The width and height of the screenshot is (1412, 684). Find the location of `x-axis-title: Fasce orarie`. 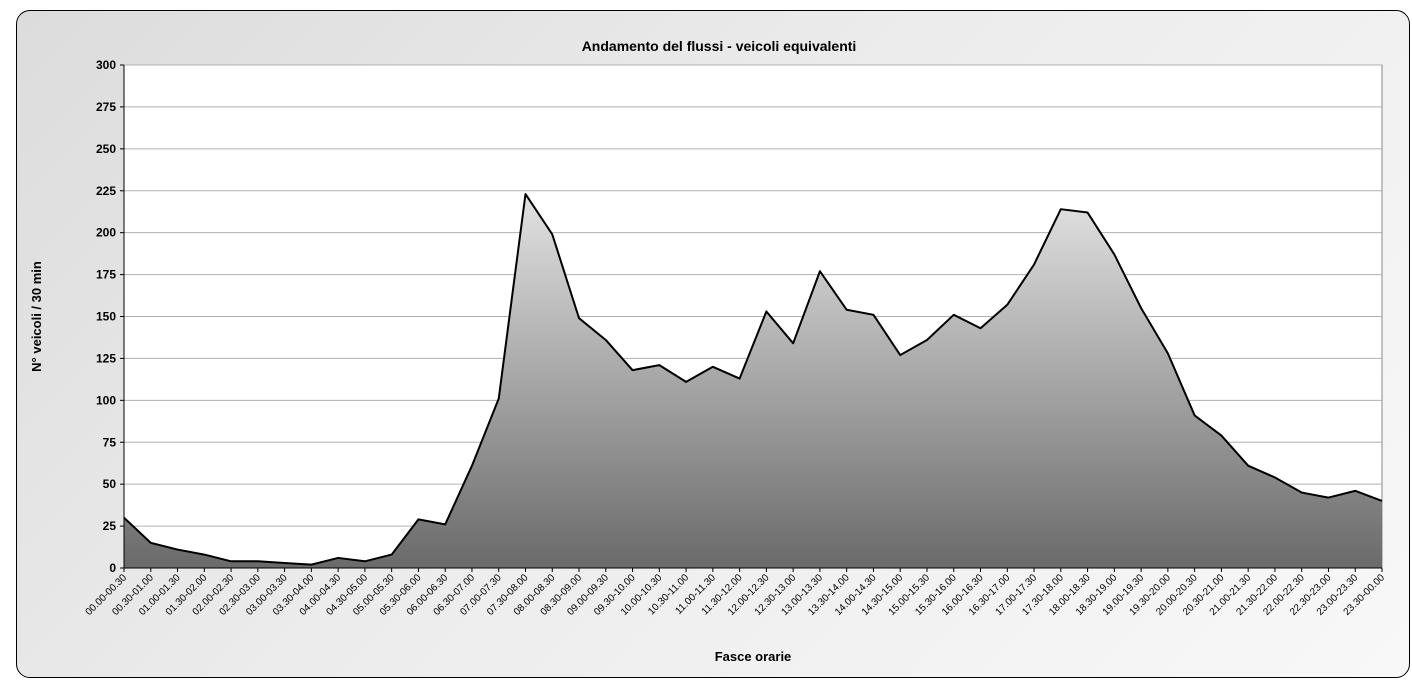

x-axis-title: Fasce orarie is located at coordinates (753, 656).